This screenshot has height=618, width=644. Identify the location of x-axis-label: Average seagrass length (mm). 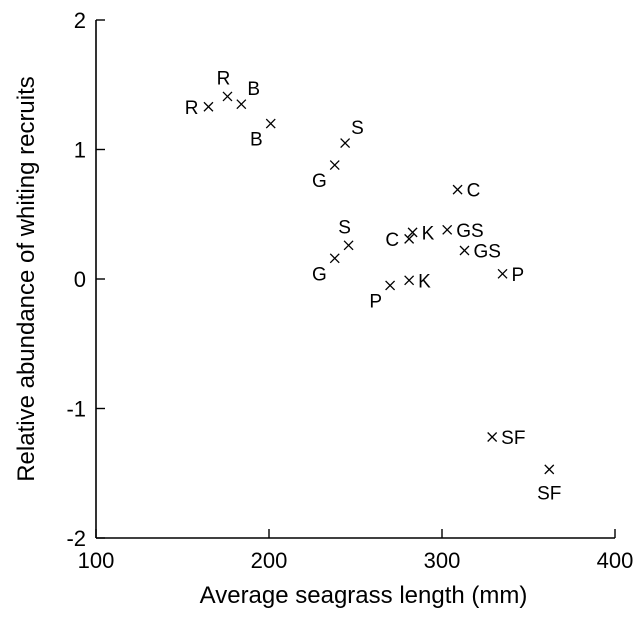
(364, 595).